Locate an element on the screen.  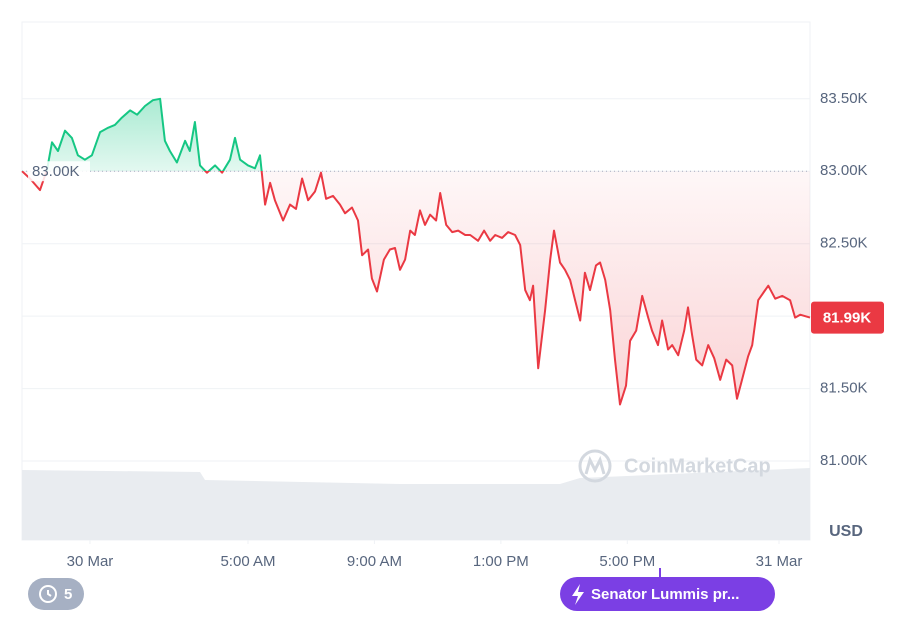
x-tick-label: 31 Mar is located at coordinates (779, 561).